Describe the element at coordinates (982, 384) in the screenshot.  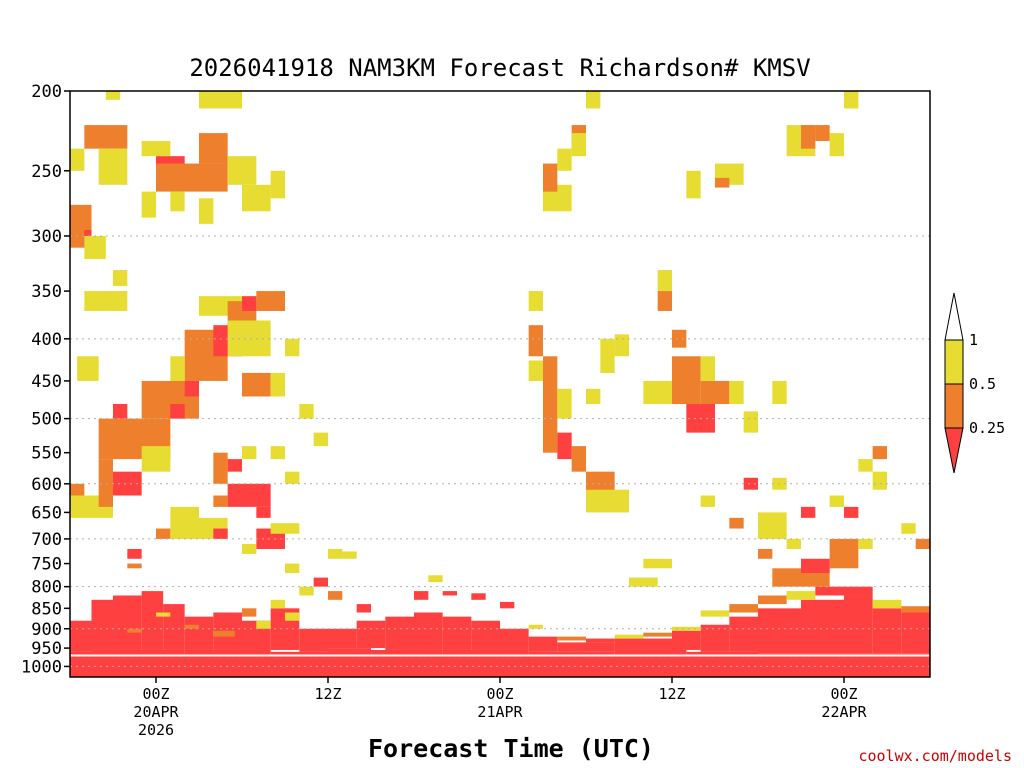
I see `legend-label: 0.5` at that location.